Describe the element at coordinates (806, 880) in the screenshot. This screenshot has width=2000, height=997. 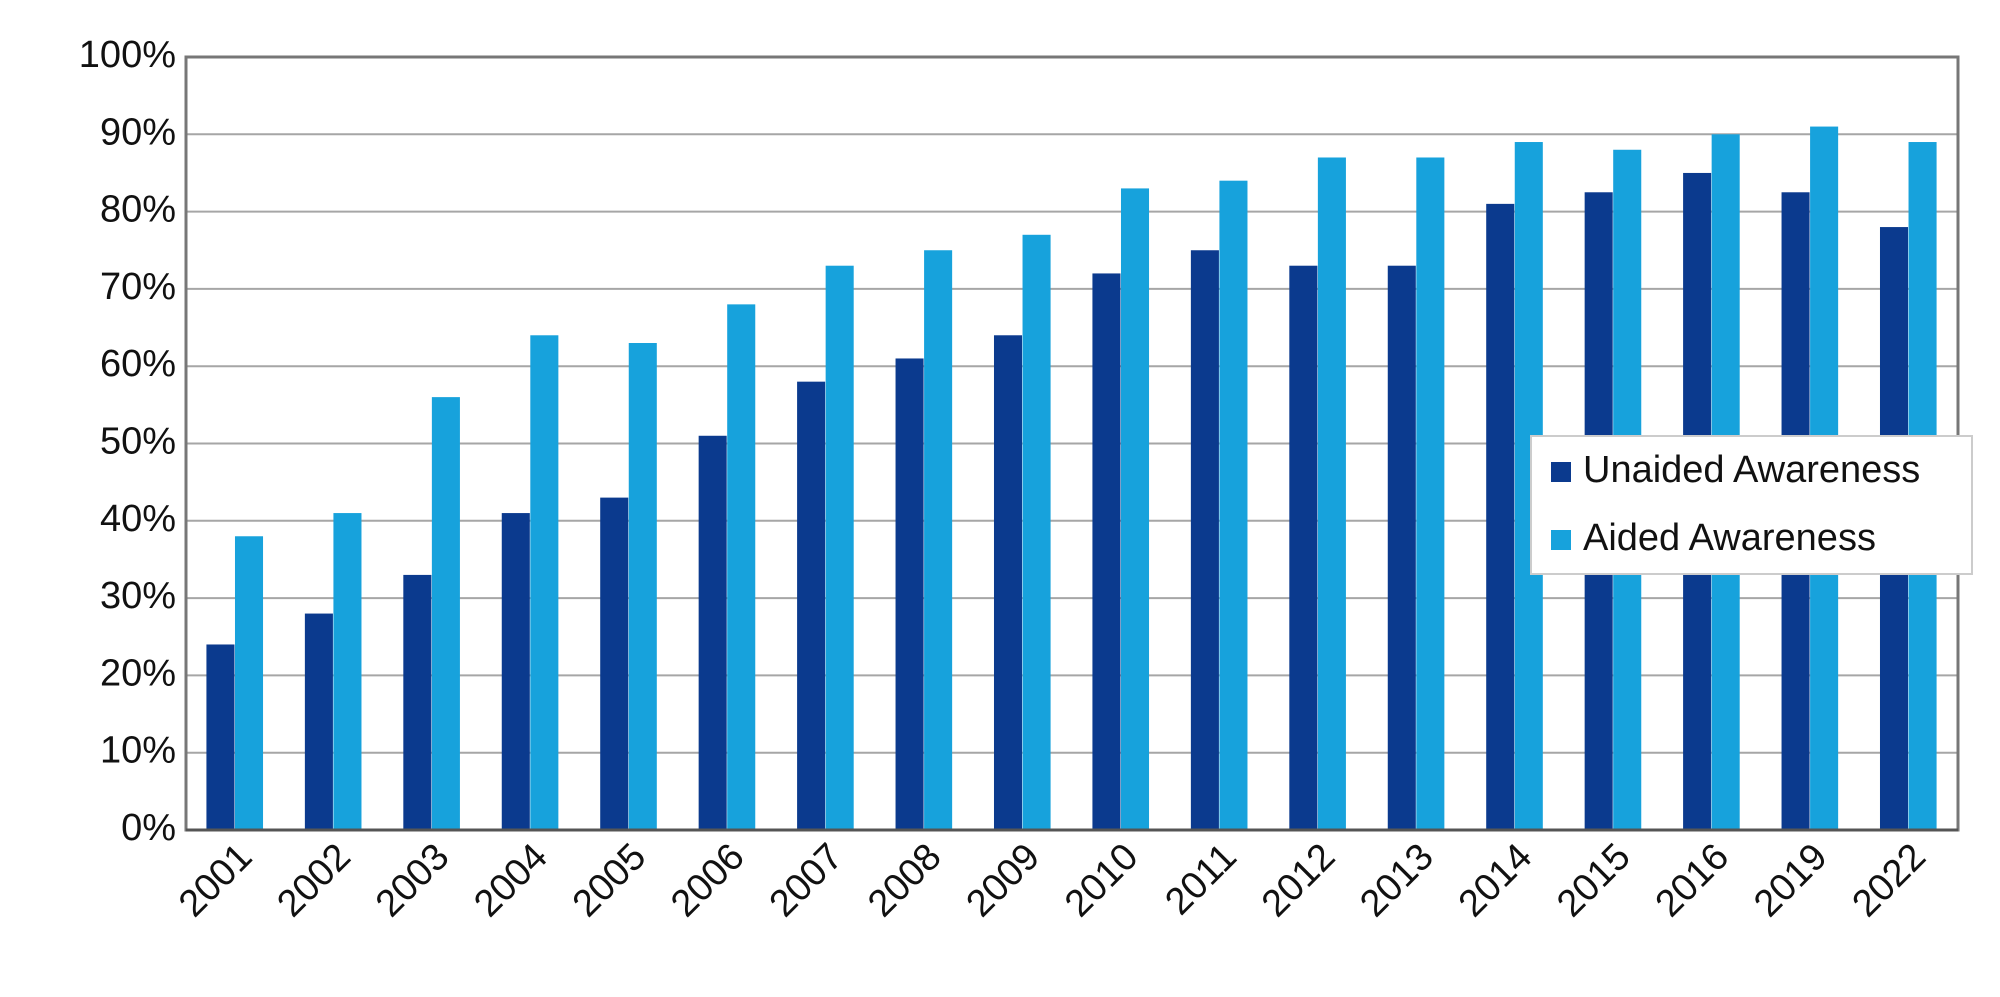
I see `x-tick-label: 2007` at that location.